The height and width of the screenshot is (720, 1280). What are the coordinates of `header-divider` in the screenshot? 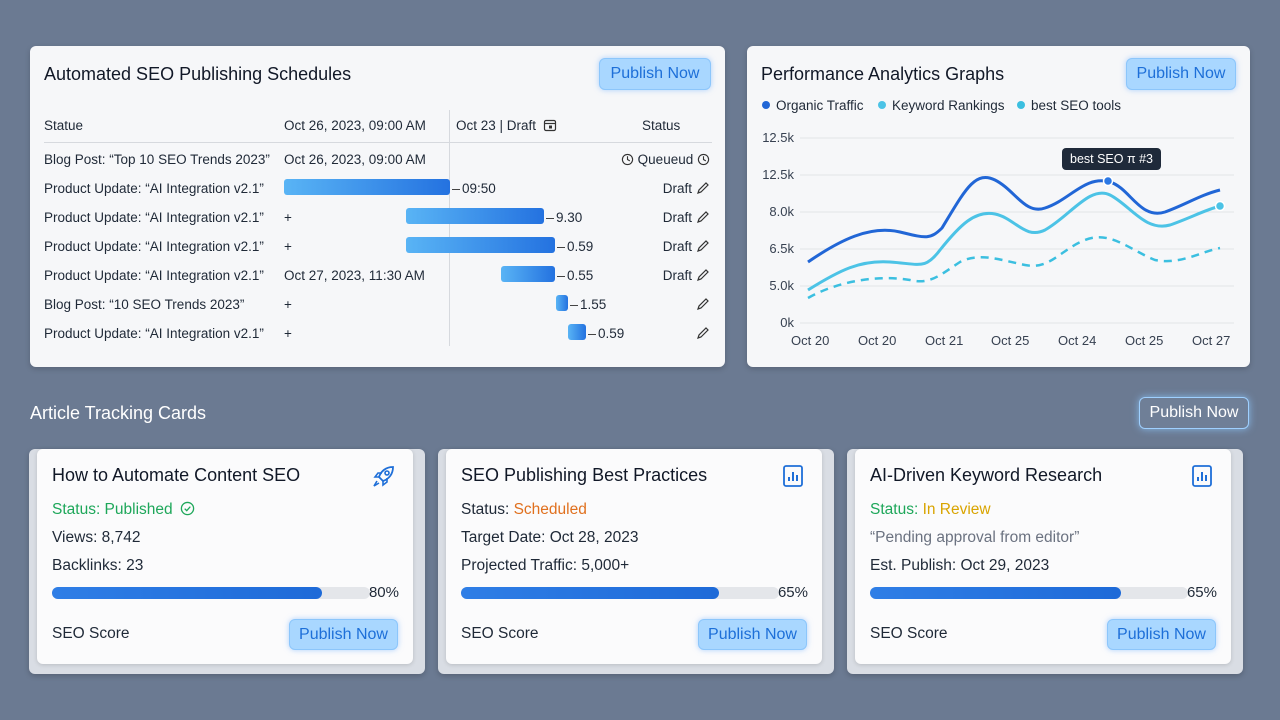 It's located at (378, 142).